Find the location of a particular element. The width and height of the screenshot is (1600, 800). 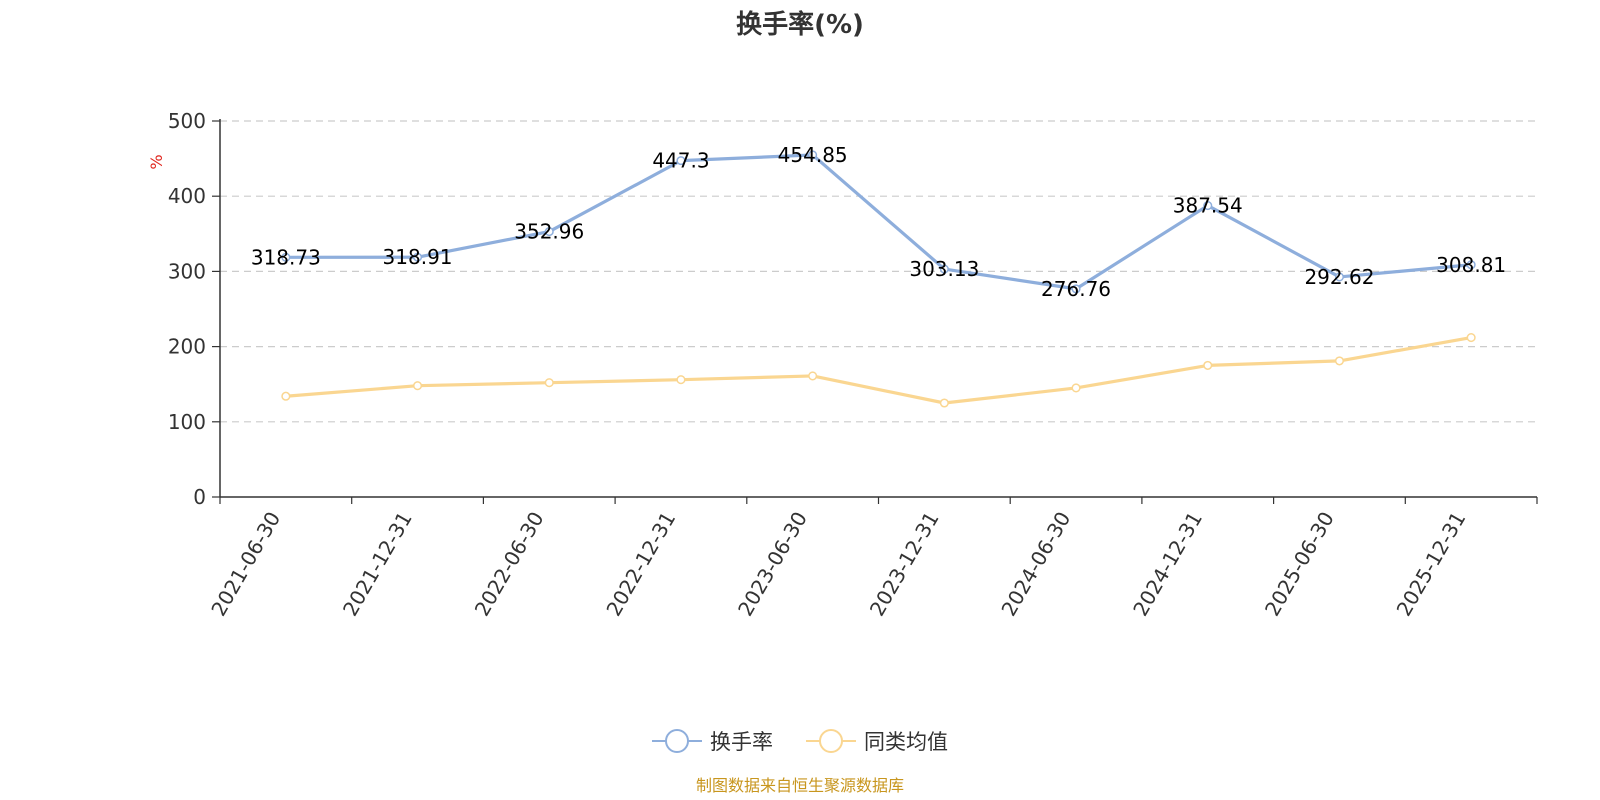

legend-item: 同类均值 is located at coordinates (877, 741).